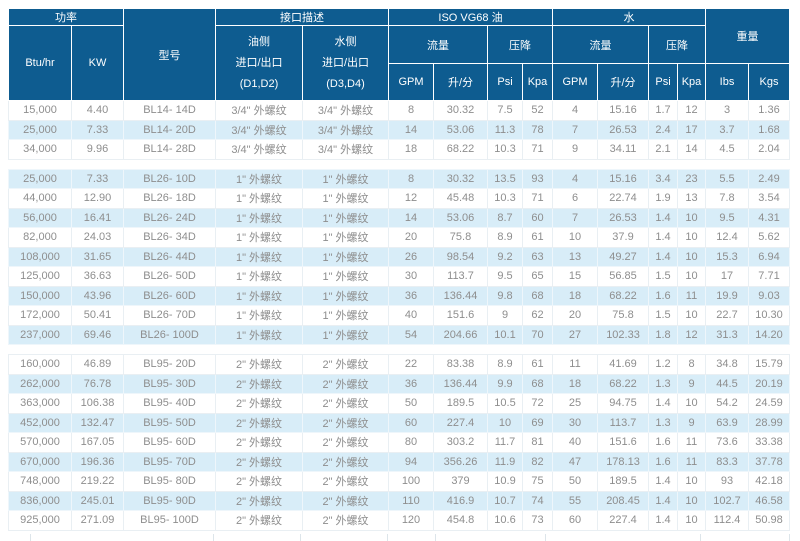 The width and height of the screenshot is (800, 541). What do you see at coordinates (692, 442) in the screenshot?
I see `cell-water-kpa: 11` at bounding box center [692, 442].